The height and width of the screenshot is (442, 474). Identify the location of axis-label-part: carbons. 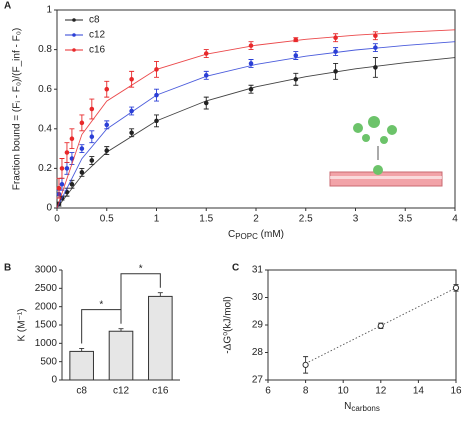
(365, 408).